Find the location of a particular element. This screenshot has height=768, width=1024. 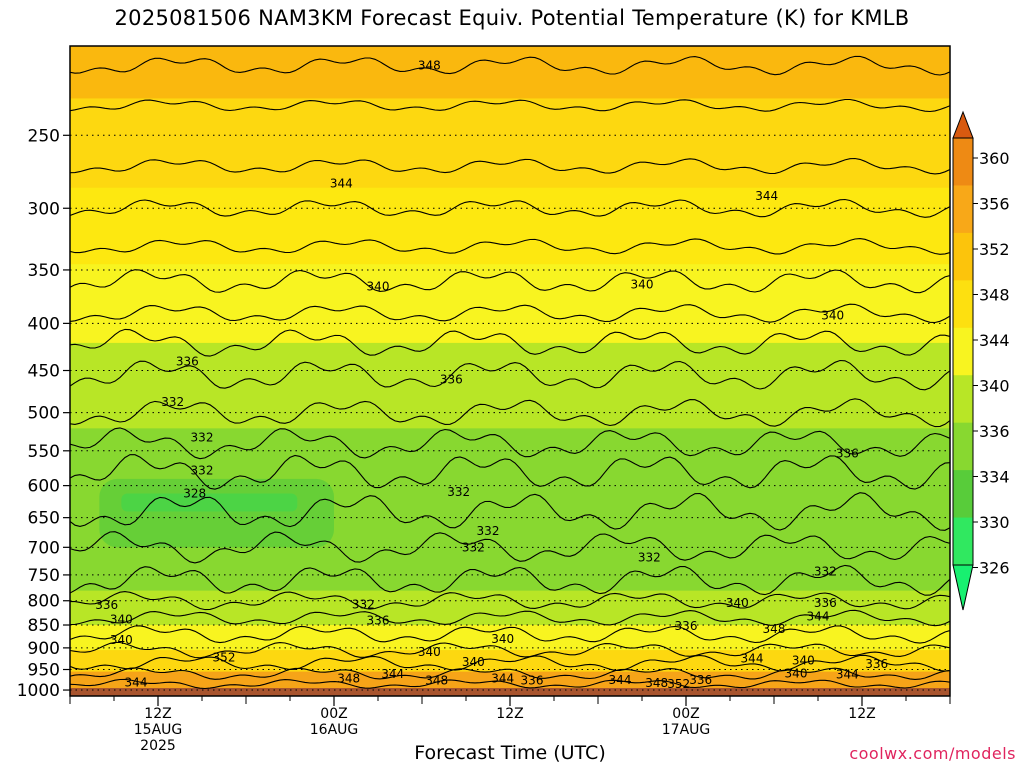

x-tick-label: 2025 is located at coordinates (158, 746).